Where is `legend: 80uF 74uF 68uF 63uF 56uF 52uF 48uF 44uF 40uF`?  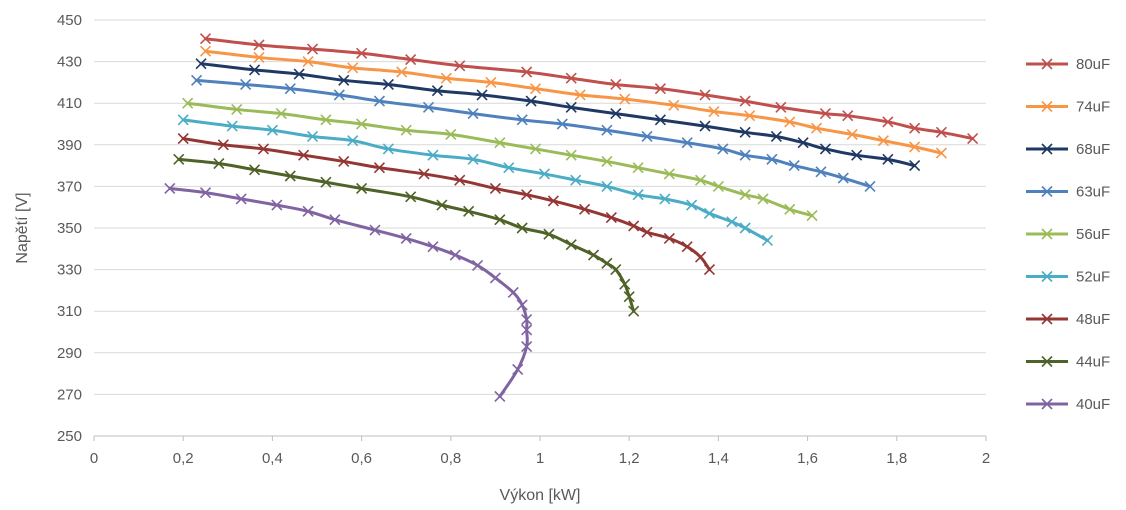 legend: 80uF 74uF 68uF 63uF 56uF 52uF 48uF 44uF 40uF is located at coordinates (1068, 234).